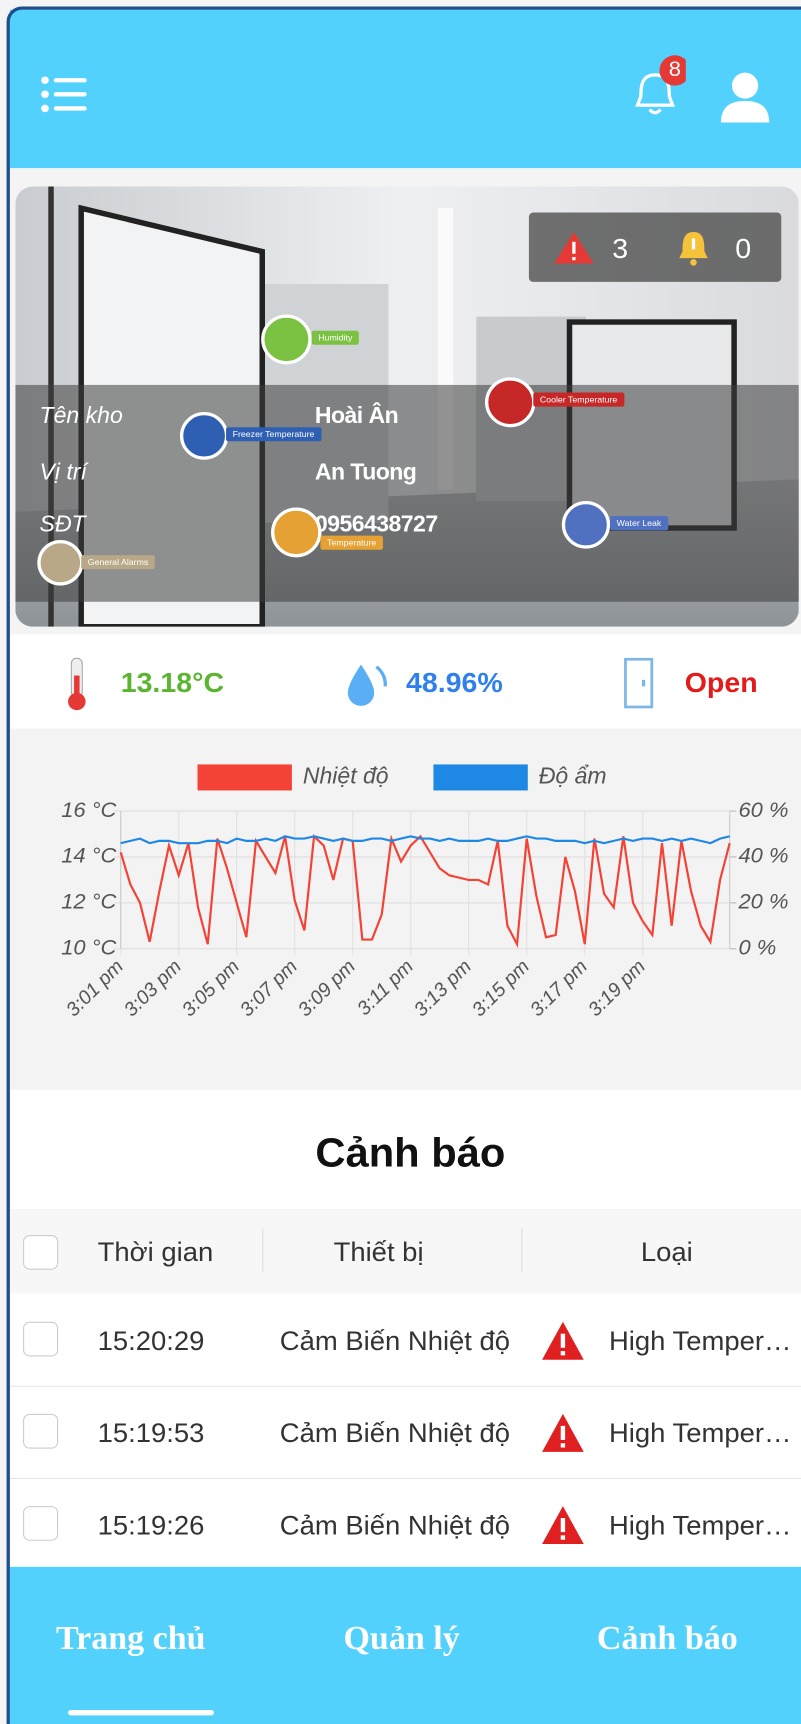 This screenshot has height=1724, width=801. I want to click on alert-time: 15:19:53, so click(151, 1433).